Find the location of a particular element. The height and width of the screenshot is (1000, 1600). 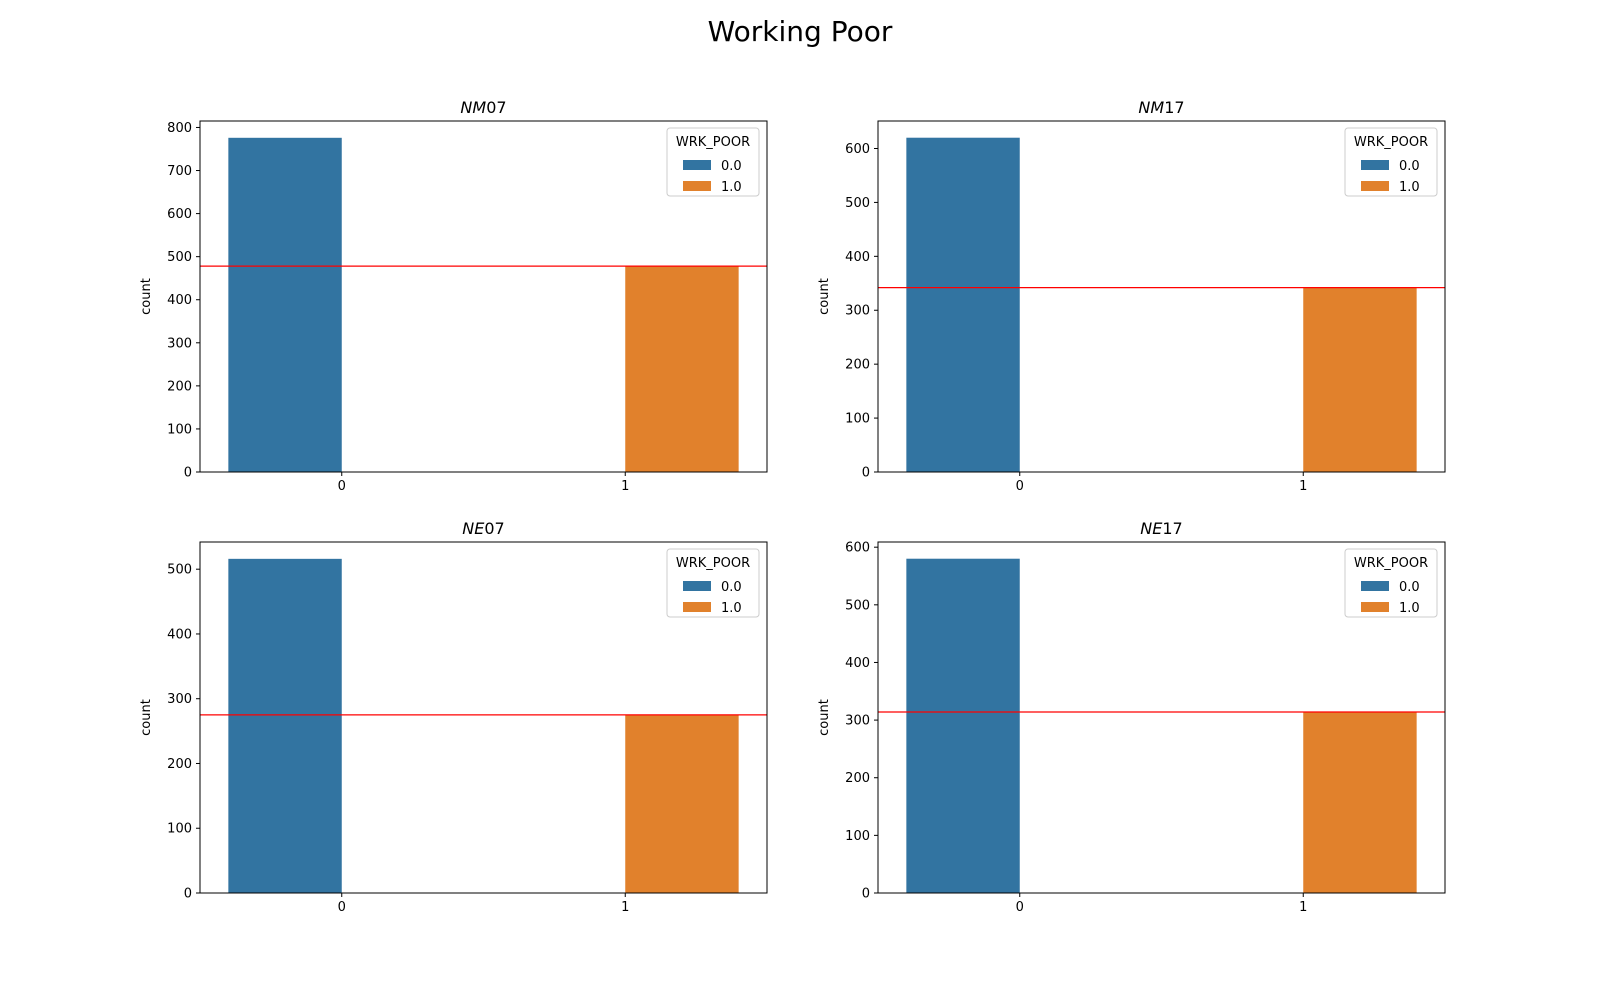

y-tick-label: 800 is located at coordinates (179, 128).